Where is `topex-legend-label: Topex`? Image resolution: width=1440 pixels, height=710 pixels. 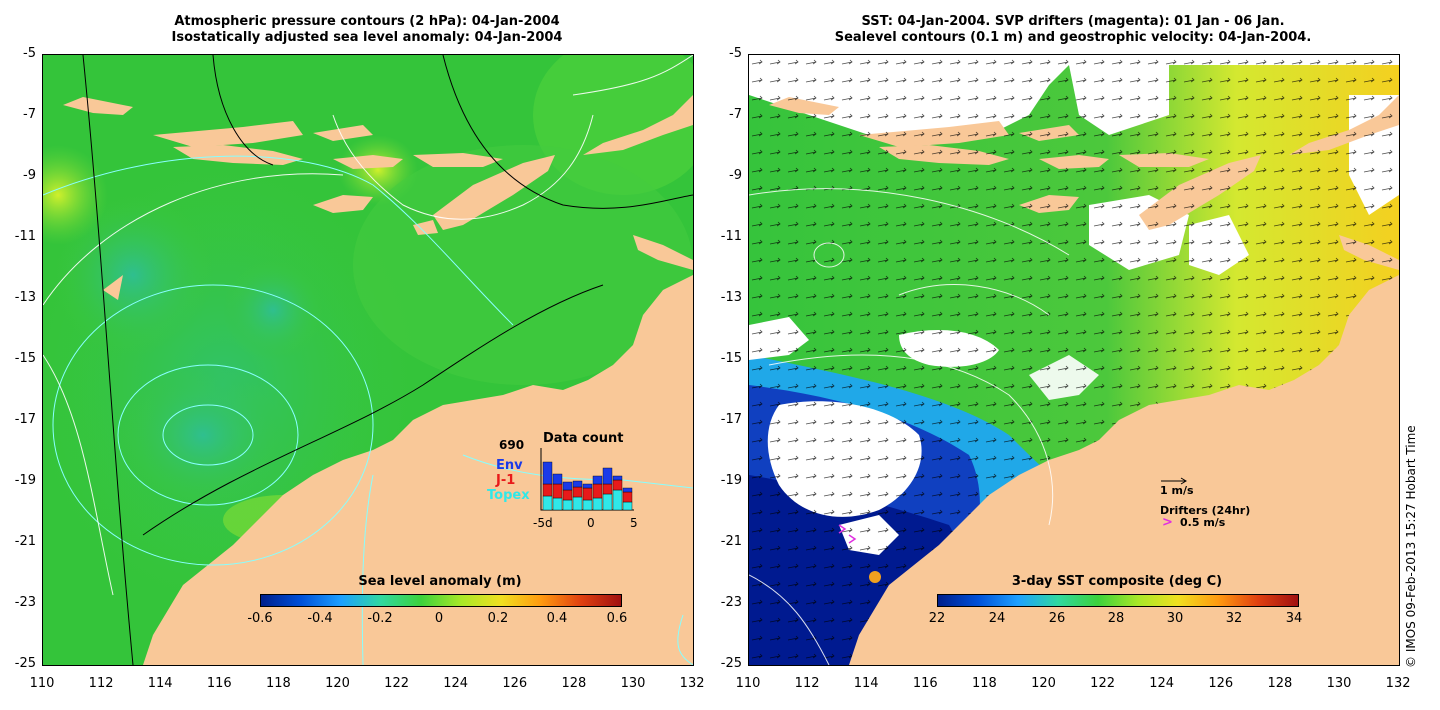
topex-legend-label: Topex is located at coordinates (508, 495).